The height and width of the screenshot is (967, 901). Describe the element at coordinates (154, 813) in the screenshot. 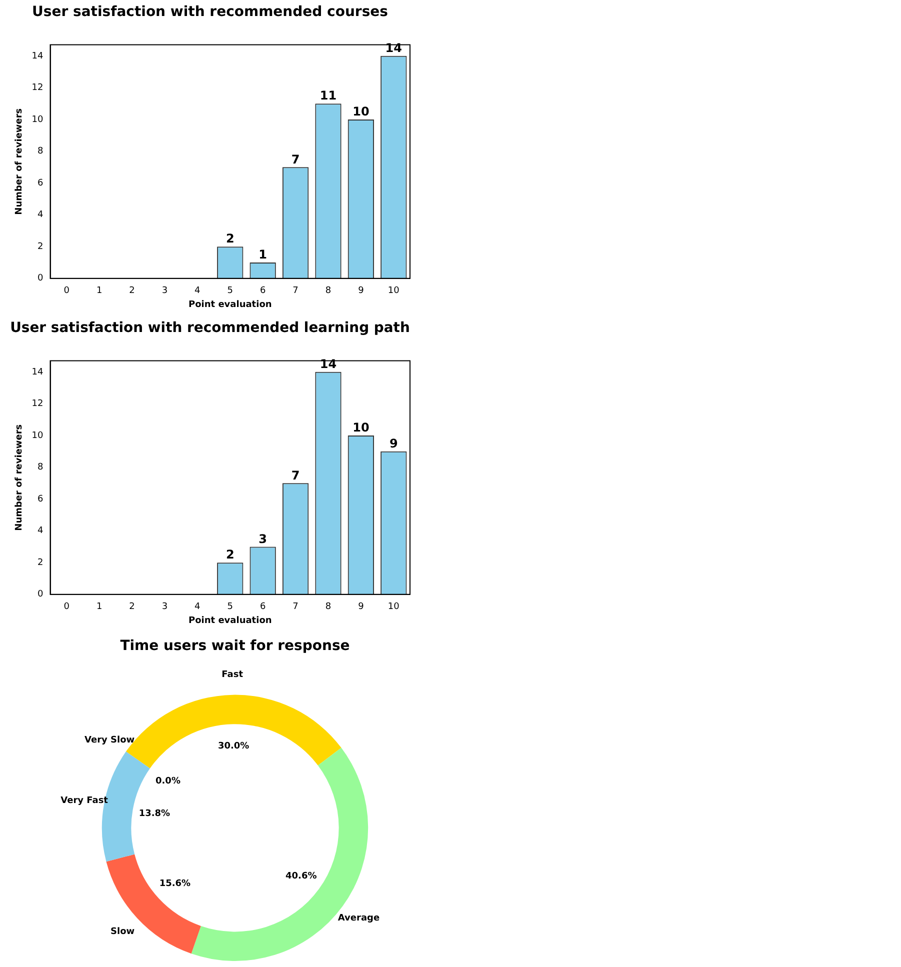

I see `data-label: 13.8%` at that location.